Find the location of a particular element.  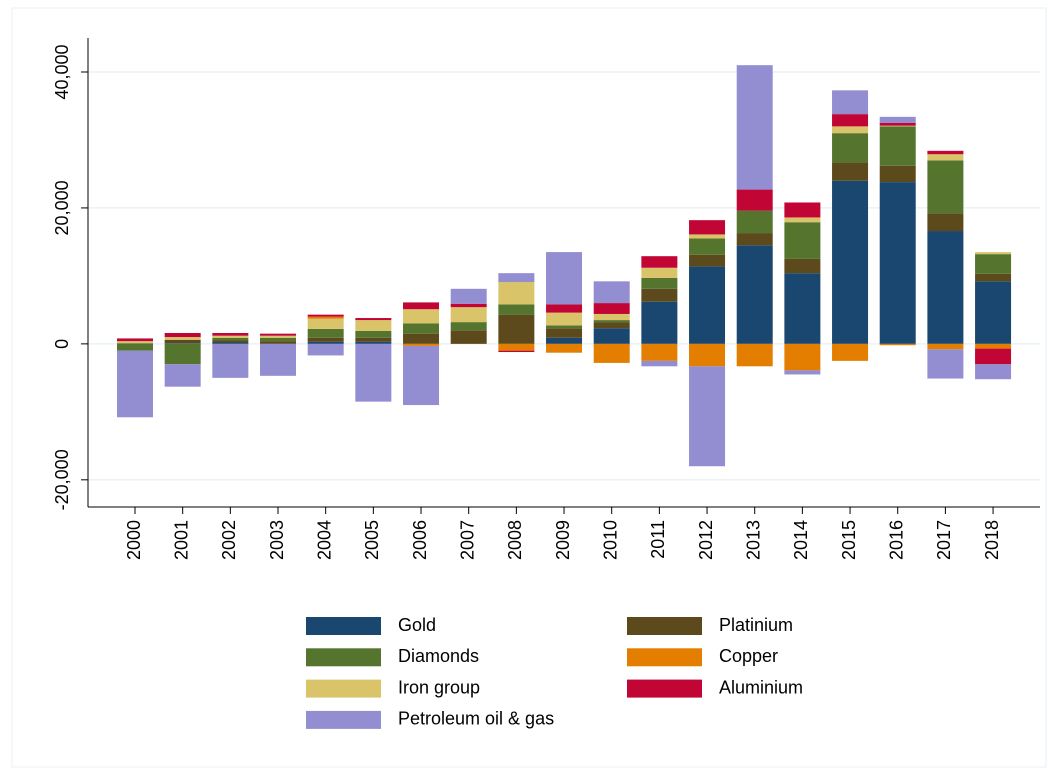

x-tick-label: 2006 is located at coordinates (420, 540).